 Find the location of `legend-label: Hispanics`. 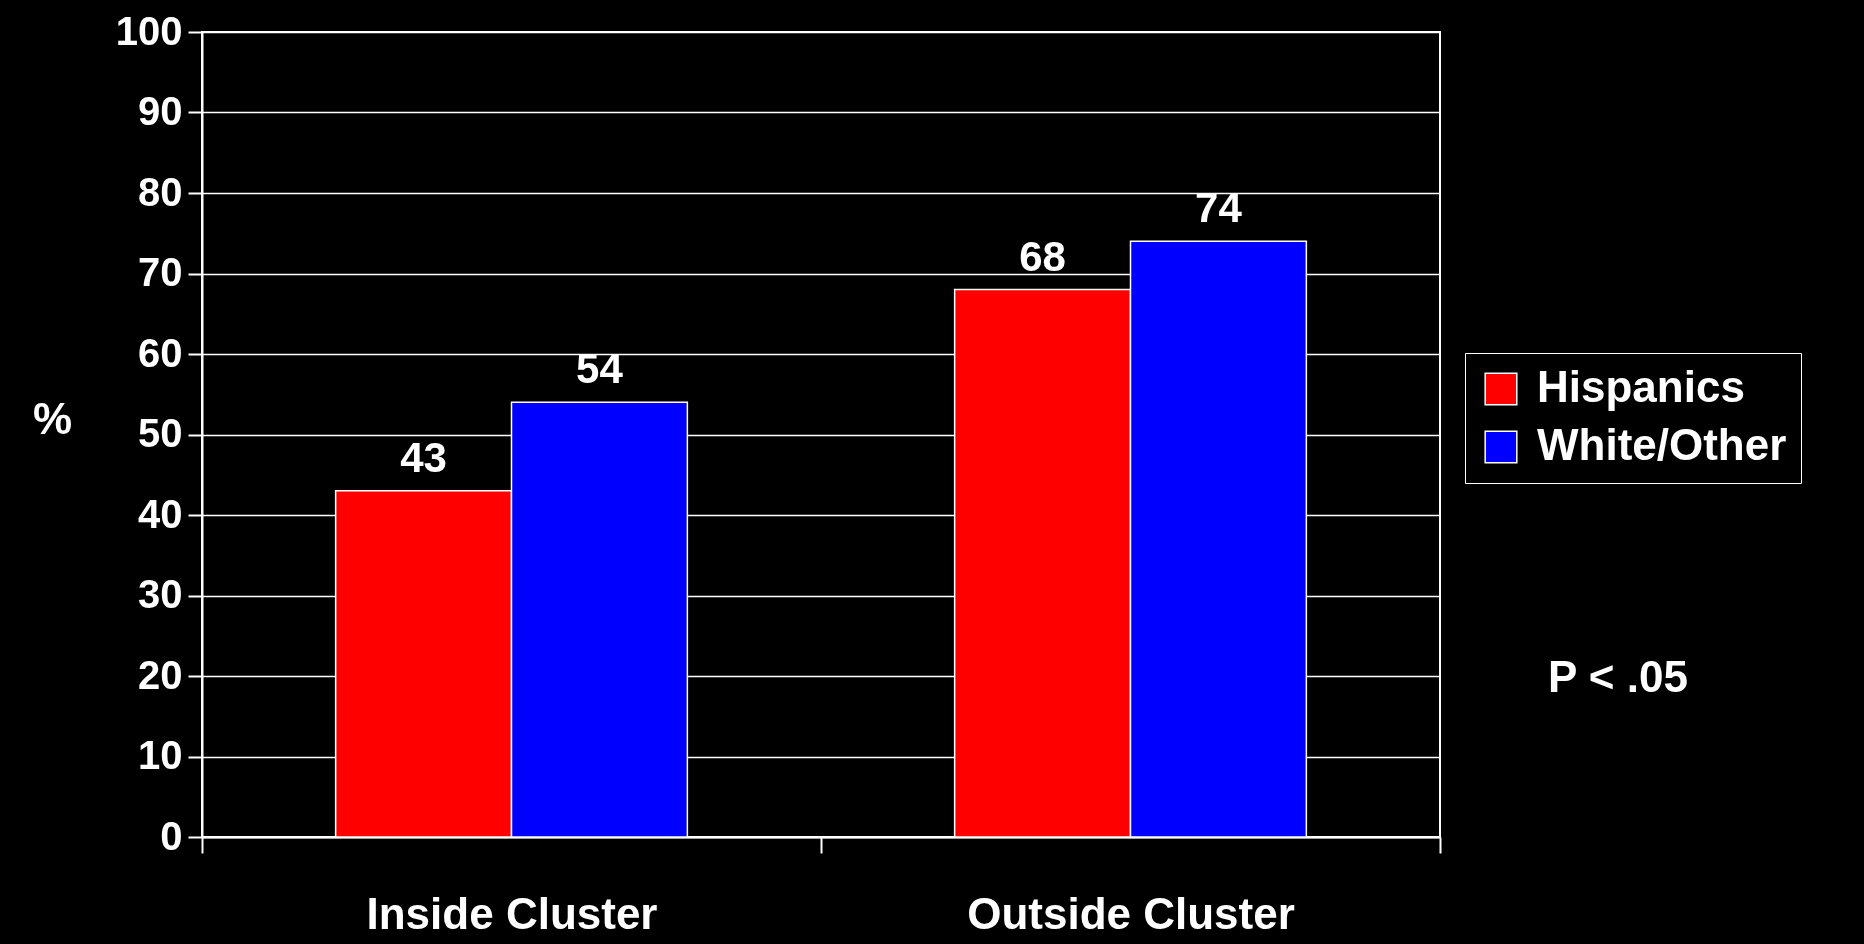

legend-label: Hispanics is located at coordinates (1641, 386).